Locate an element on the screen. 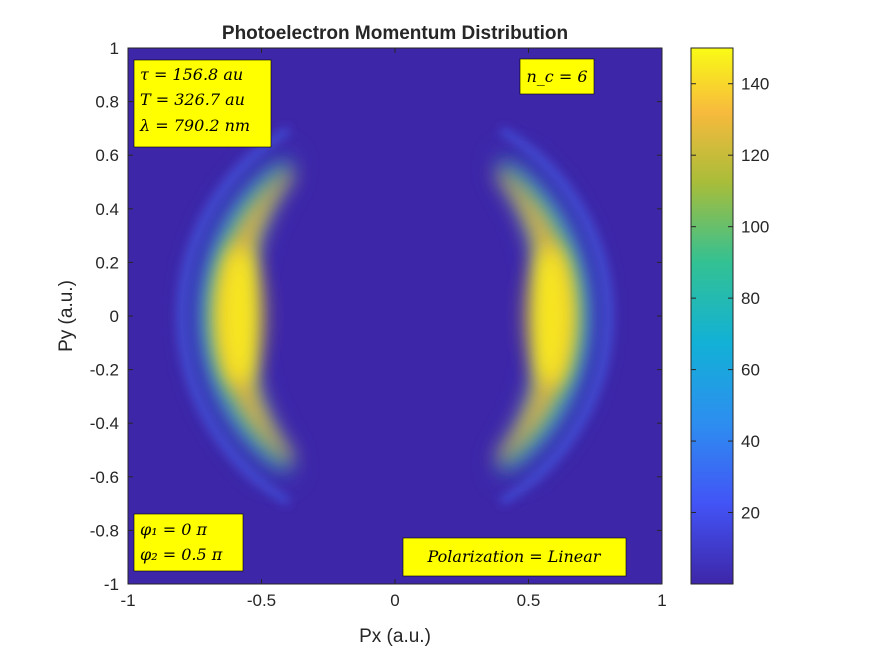 This screenshot has width=875, height=656. heatmap-ridge-right is located at coordinates (536, 316).